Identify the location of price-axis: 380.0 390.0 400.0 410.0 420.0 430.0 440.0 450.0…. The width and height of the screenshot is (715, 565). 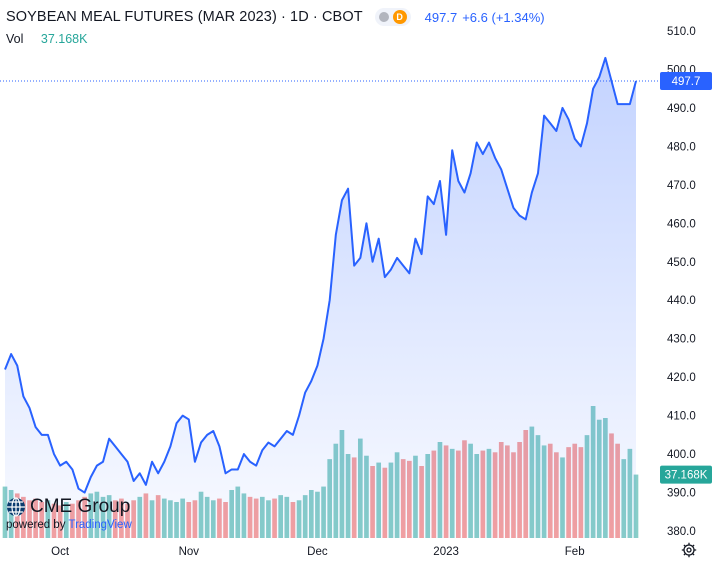
(681, 282).